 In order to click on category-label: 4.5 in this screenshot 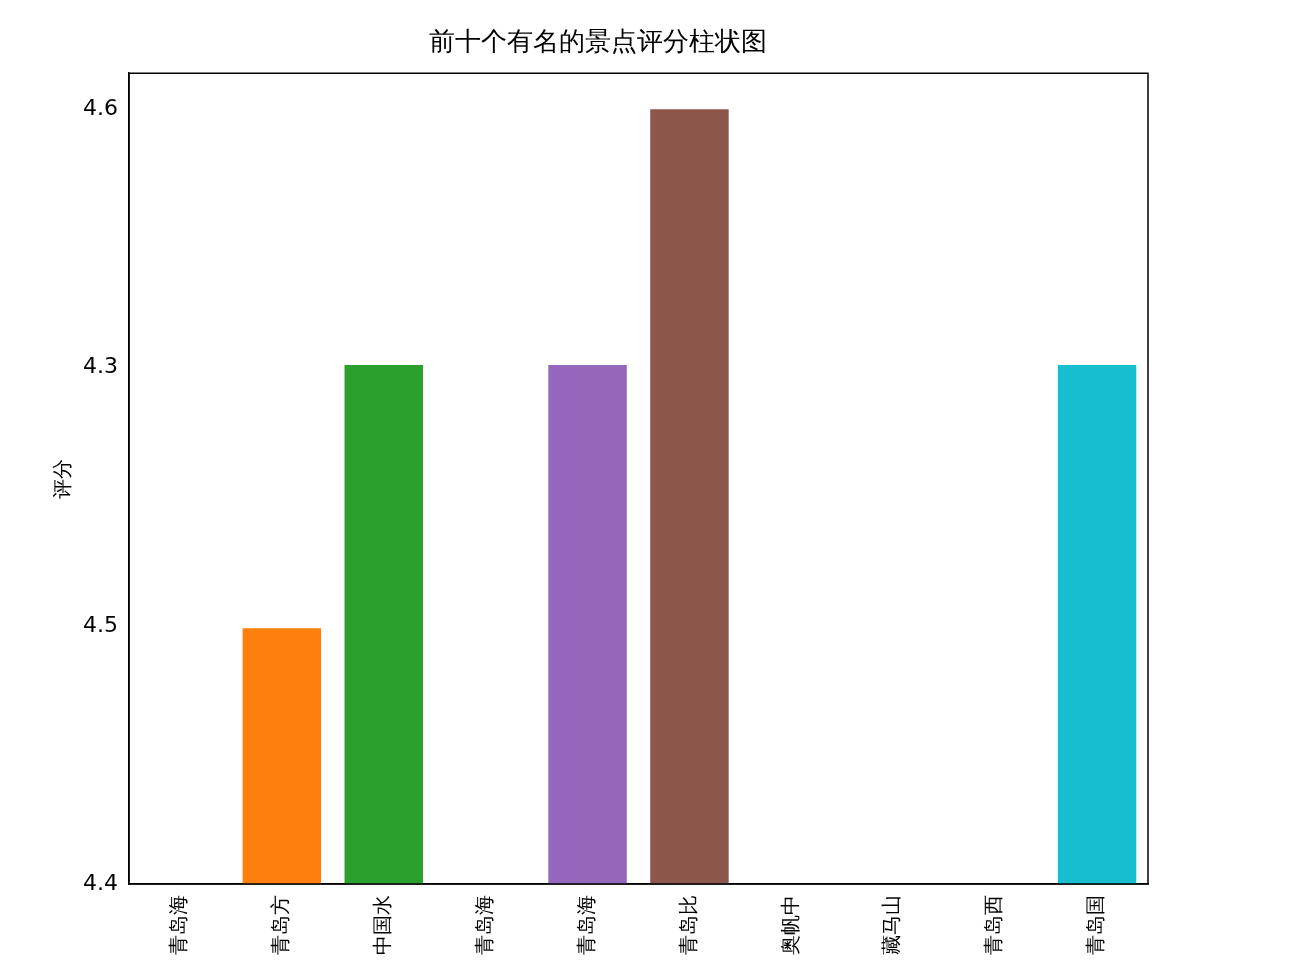, I will do `click(100, 624)`.